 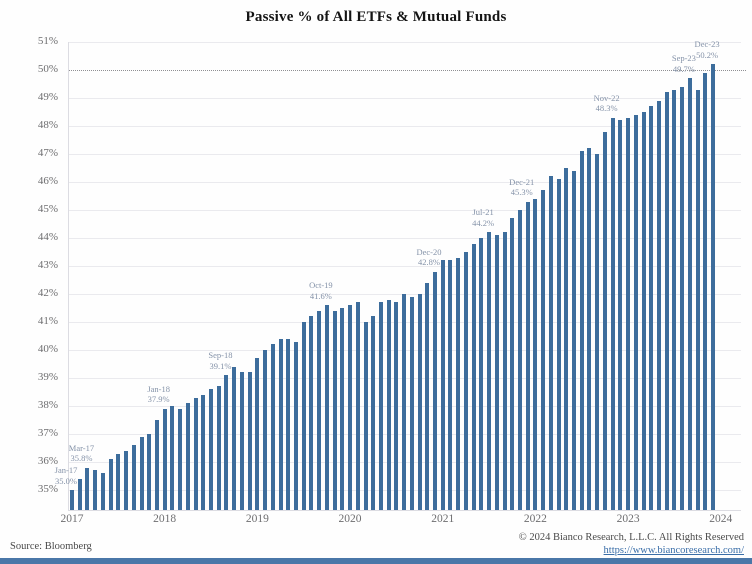 What do you see at coordinates (483, 222) in the screenshot?
I see `annotation-value: 44.2%` at bounding box center [483, 222].